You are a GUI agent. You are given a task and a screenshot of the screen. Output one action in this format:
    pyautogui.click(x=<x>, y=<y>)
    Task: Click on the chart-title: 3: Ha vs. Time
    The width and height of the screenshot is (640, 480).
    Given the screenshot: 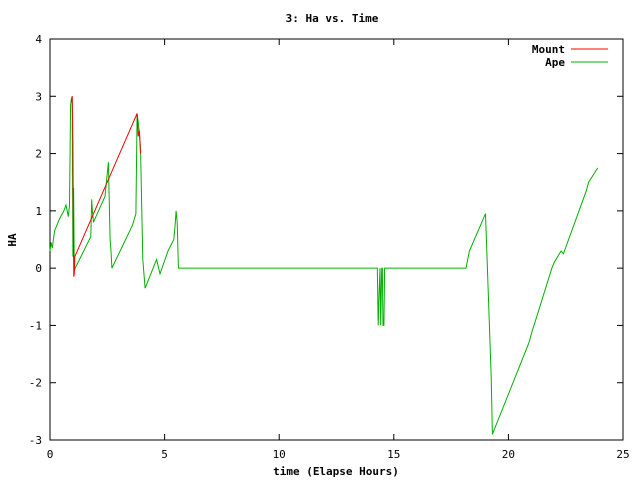 What is the action you would take?
    pyautogui.click(x=332, y=18)
    